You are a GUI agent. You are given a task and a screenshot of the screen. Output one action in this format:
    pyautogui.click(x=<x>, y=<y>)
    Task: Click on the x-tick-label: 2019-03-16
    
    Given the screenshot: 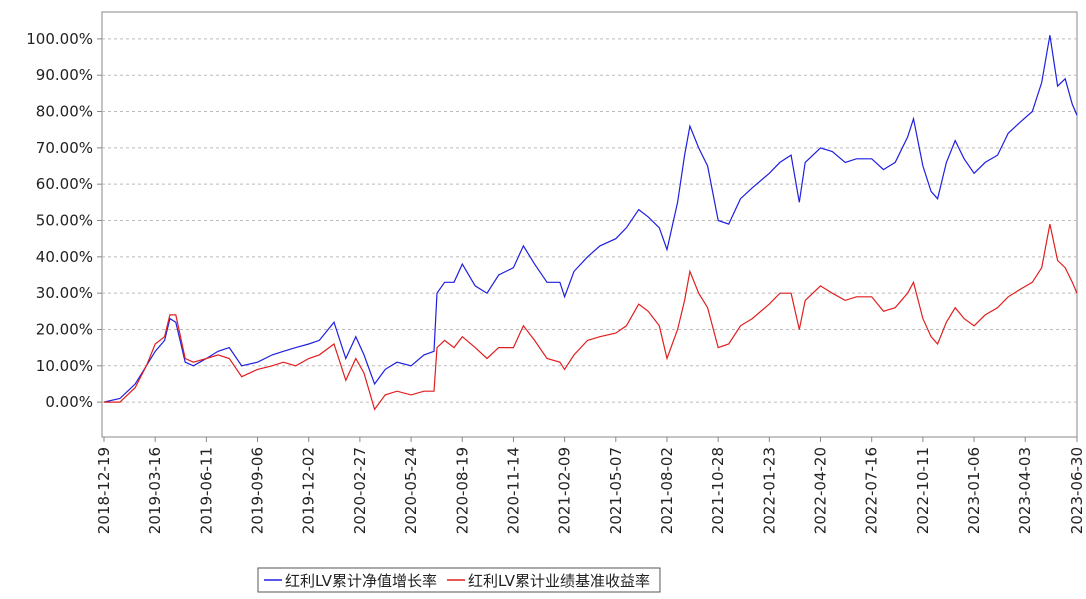 What is the action you would take?
    pyautogui.click(x=155, y=490)
    